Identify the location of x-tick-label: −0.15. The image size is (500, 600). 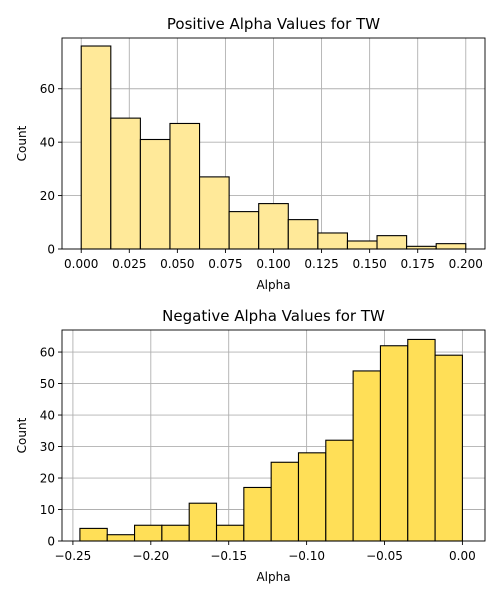
(228, 556).